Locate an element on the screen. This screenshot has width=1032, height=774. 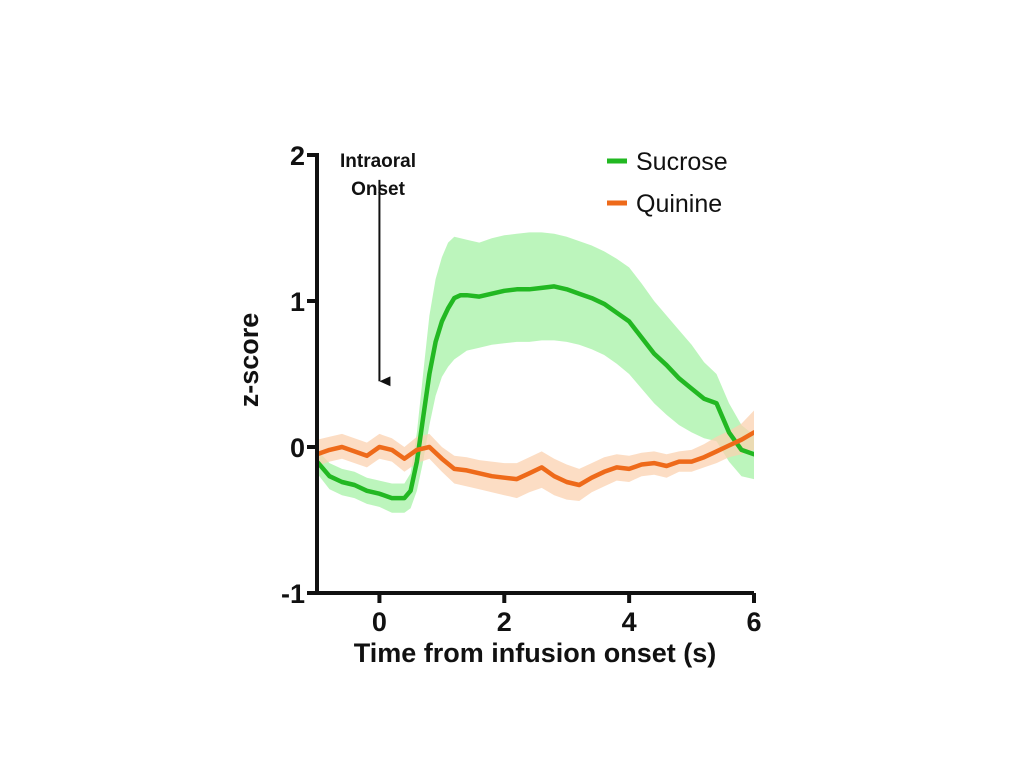
y-tick-label: 1 is located at coordinates (297, 302).